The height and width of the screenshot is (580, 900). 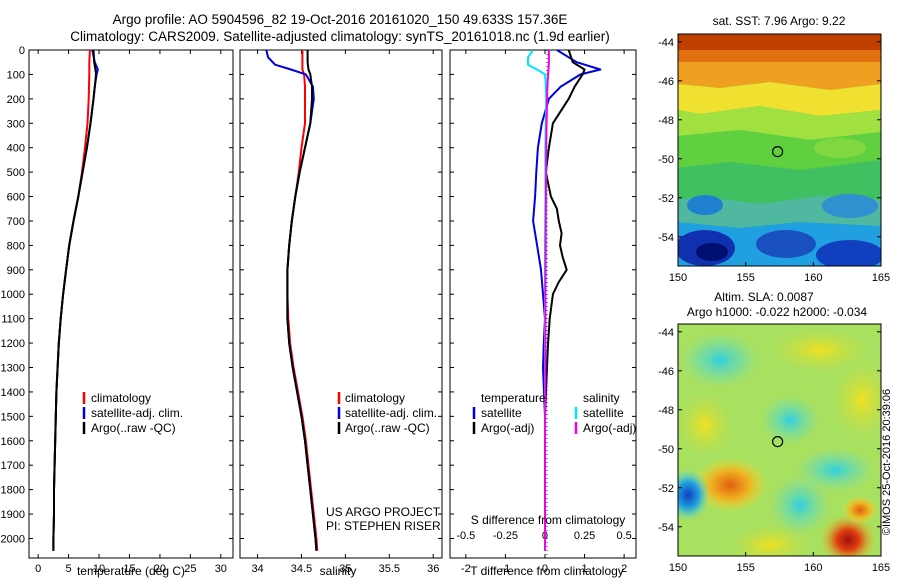 I want to click on depth-tick-label: 0, so click(x=22, y=51).